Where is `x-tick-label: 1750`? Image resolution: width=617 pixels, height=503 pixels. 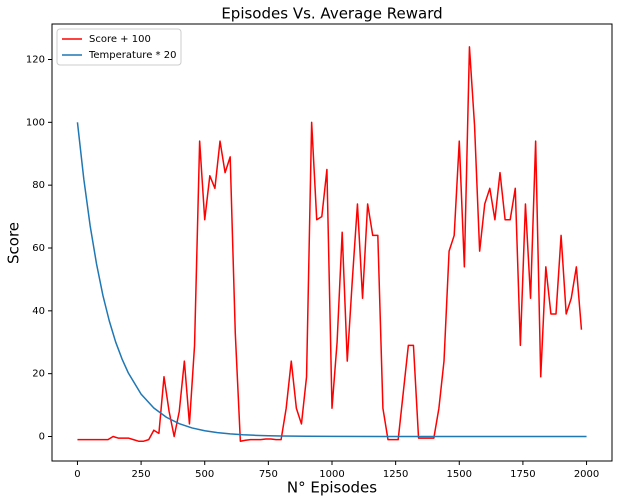 x-tick-label: 1750 is located at coordinates (522, 474).